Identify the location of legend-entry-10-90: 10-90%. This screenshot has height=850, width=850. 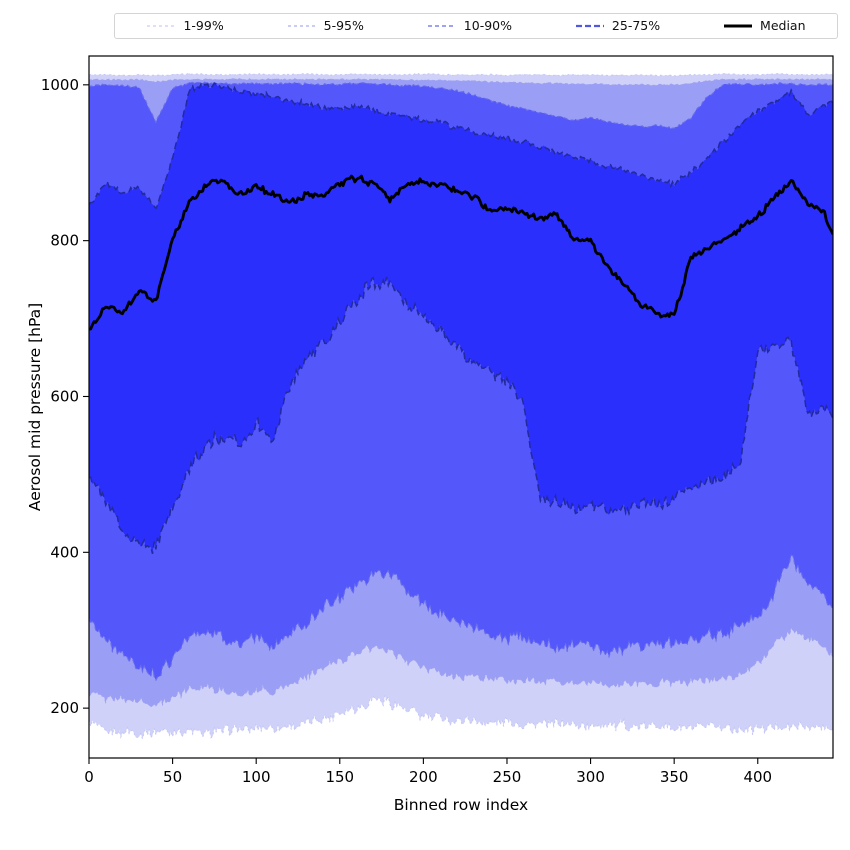
(469, 25).